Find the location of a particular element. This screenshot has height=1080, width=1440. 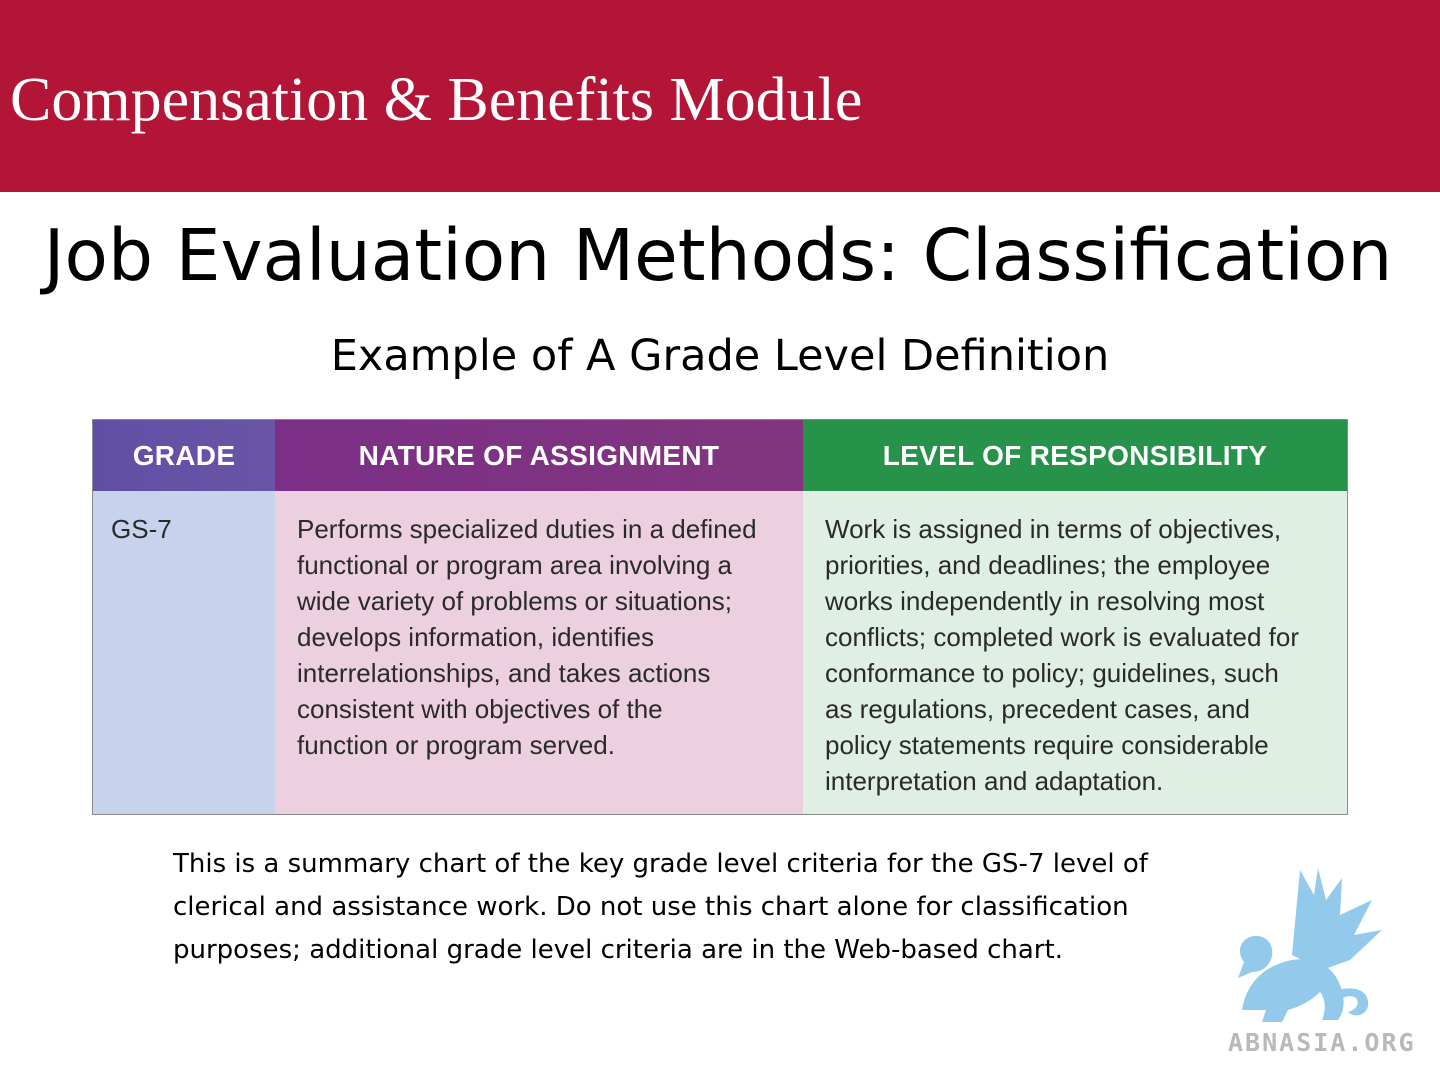

slide-subtitle: Example of A Grade Level Definition is located at coordinates (720, 356).